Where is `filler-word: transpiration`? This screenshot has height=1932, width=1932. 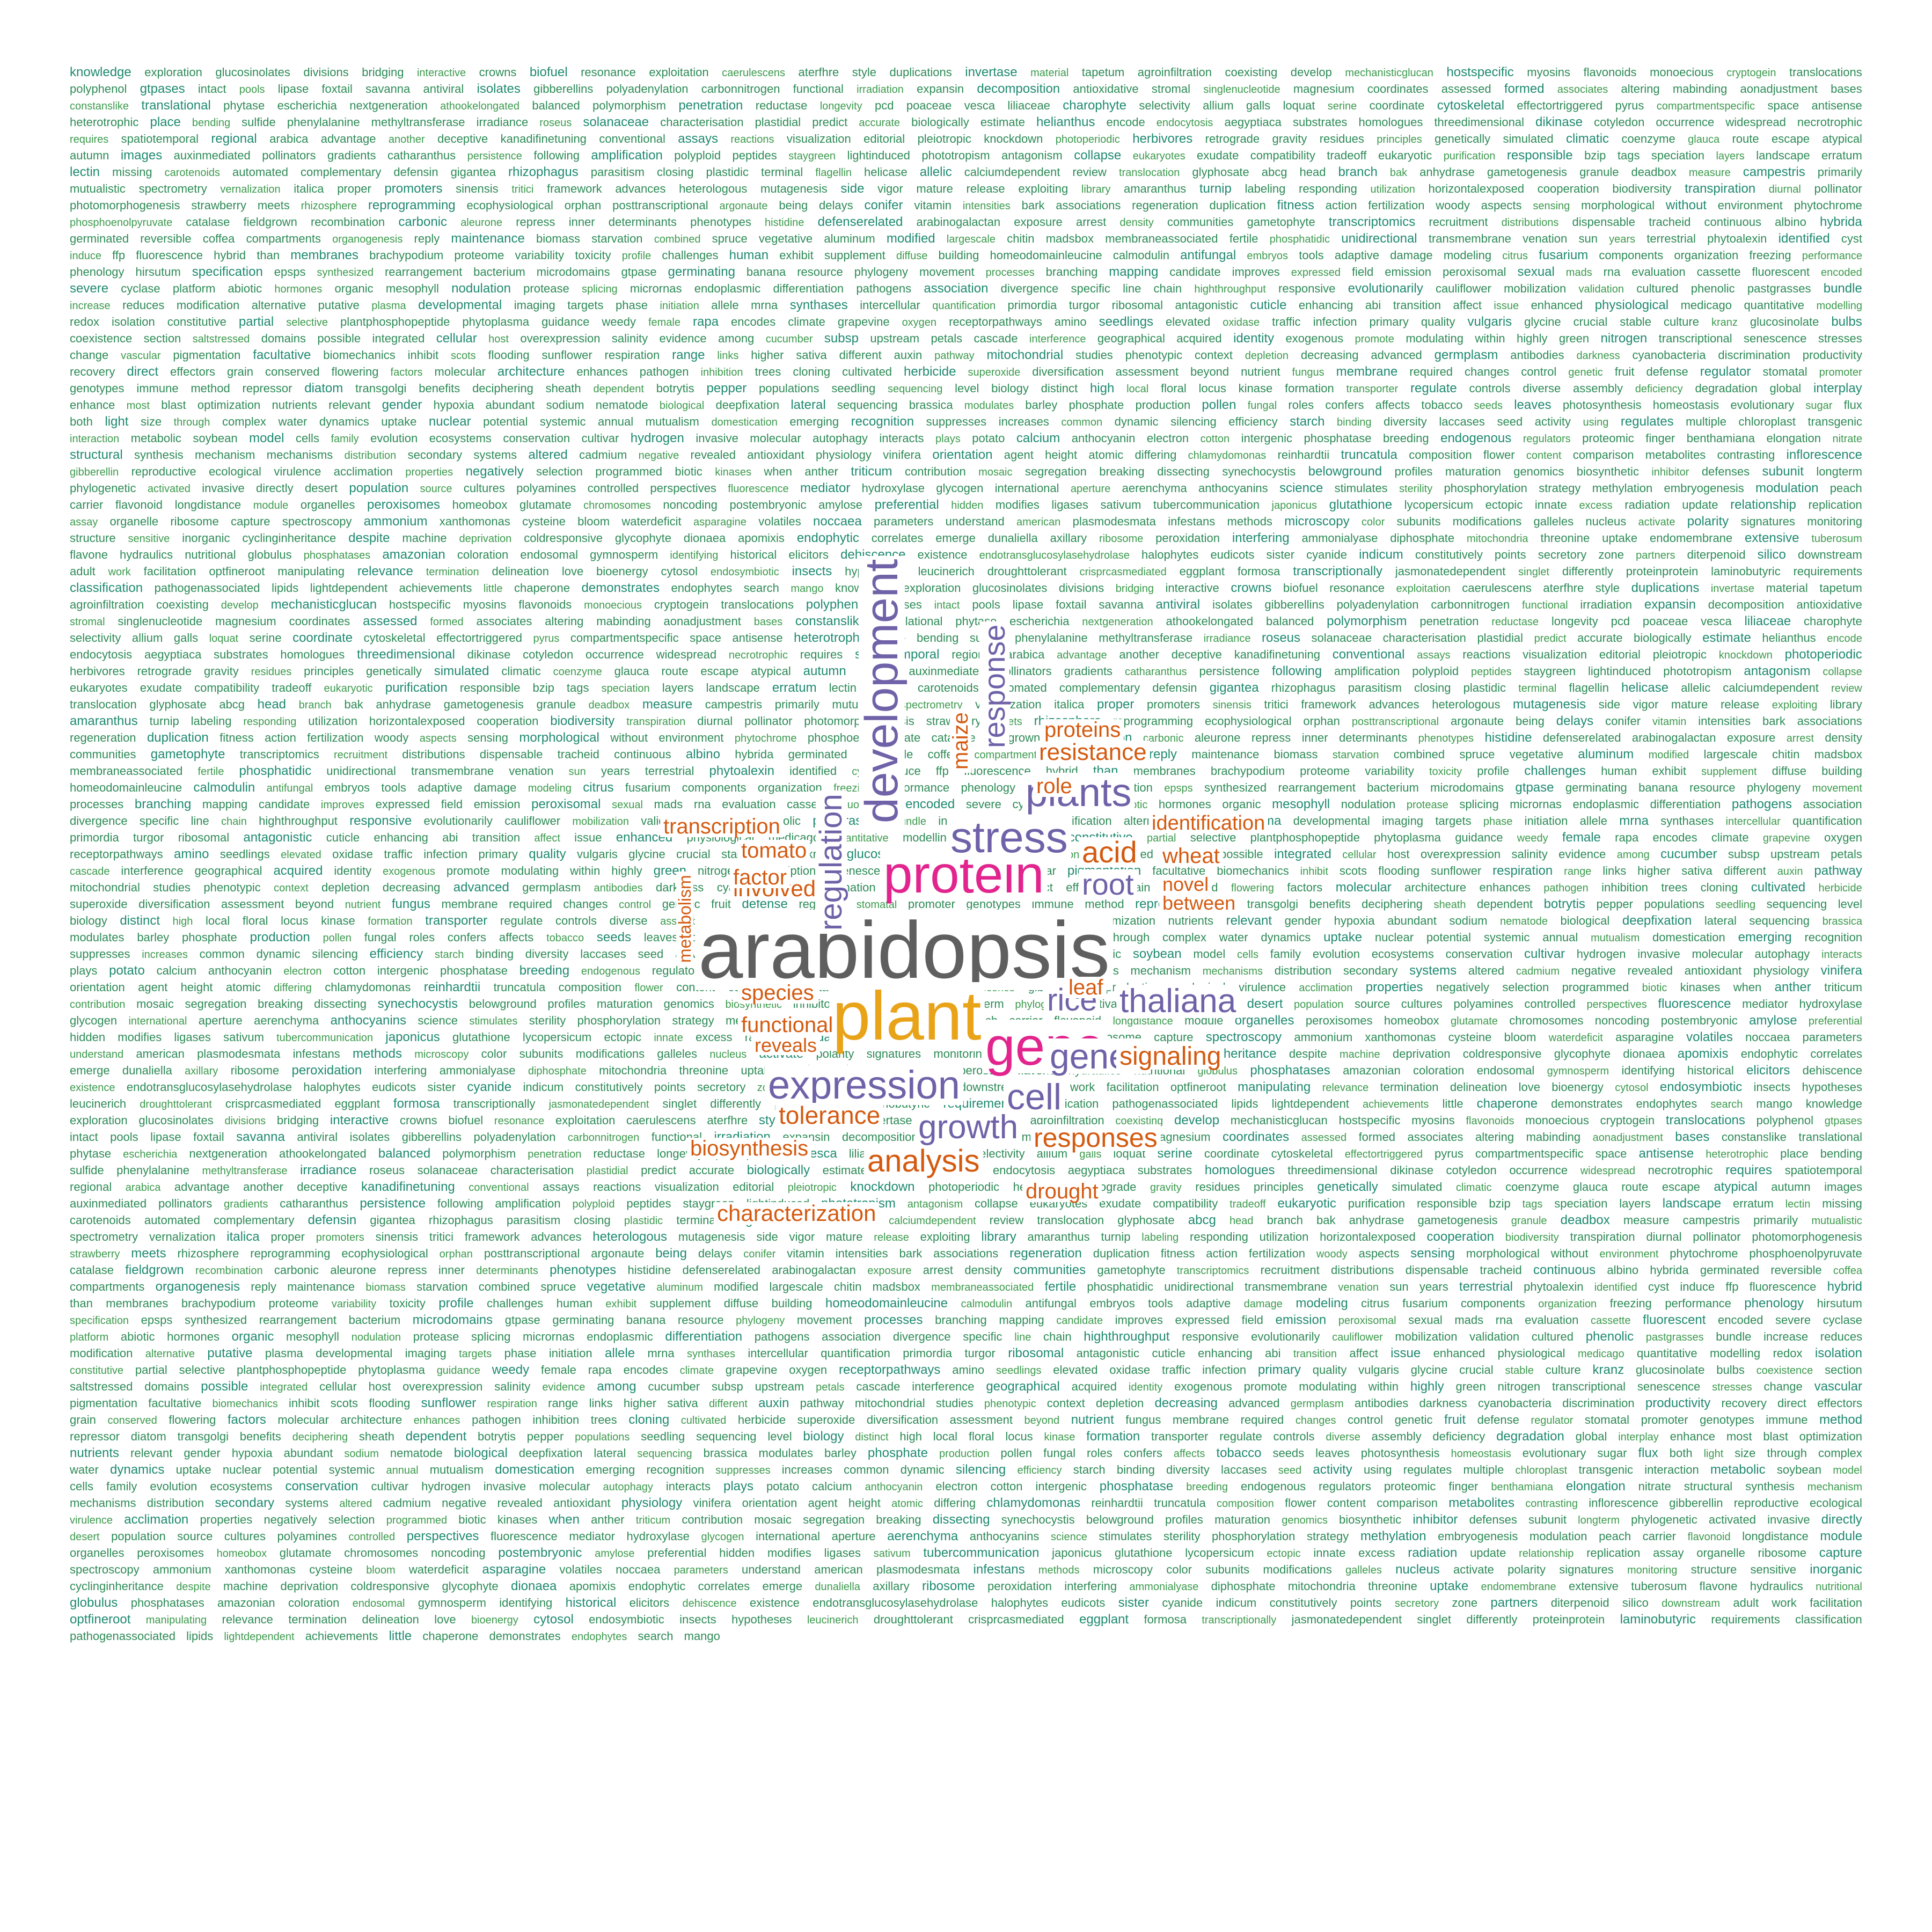
filler-word: transpiration is located at coordinates (656, 722).